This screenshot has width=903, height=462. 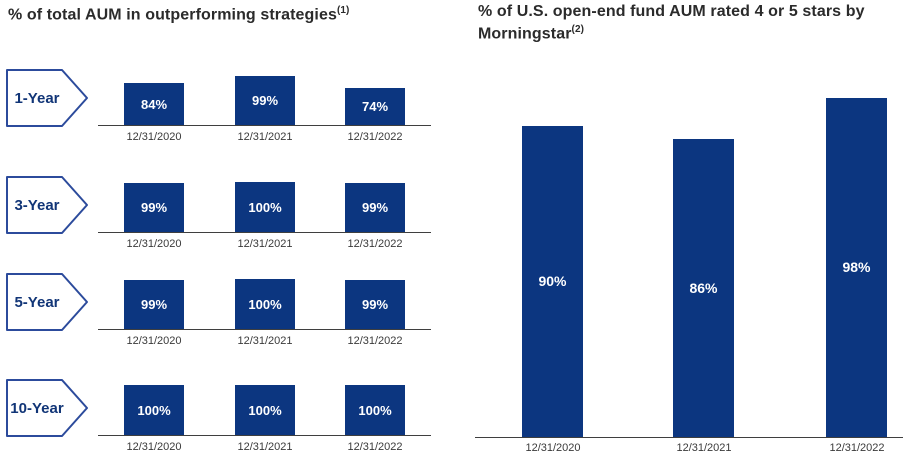 What do you see at coordinates (343, 10) in the screenshot?
I see `left-chart-footnote-marker: (1)` at bounding box center [343, 10].